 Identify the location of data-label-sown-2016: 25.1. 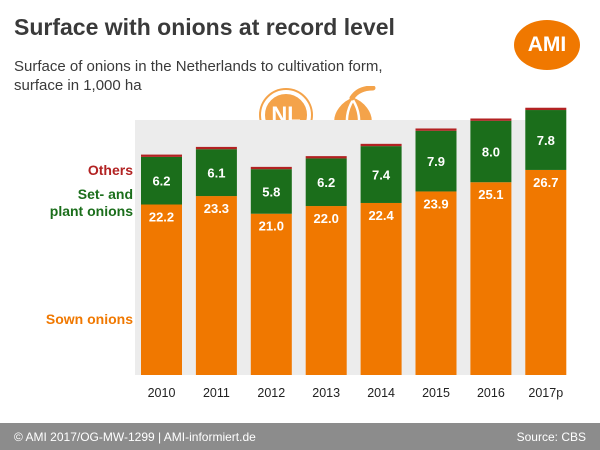
(490, 194).